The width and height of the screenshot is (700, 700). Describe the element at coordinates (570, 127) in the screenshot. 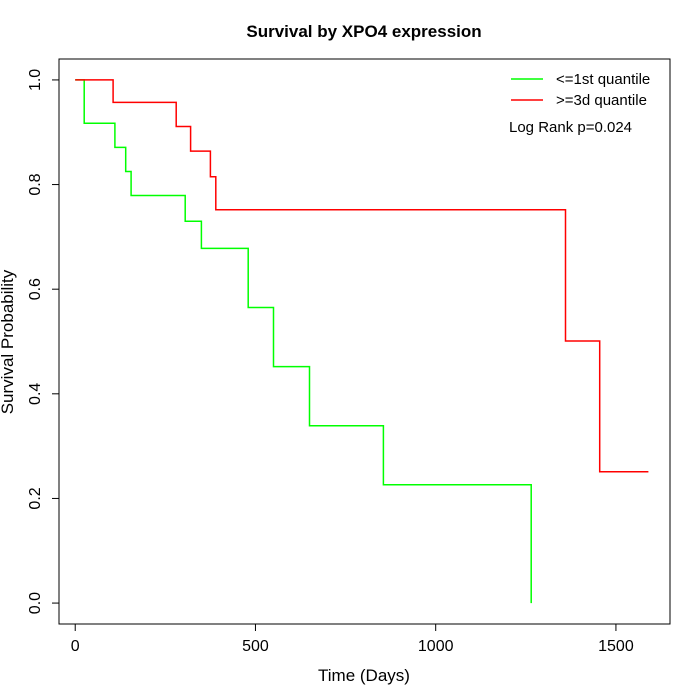

I see `log-rank-annotation: Log Rank p=0.024` at that location.